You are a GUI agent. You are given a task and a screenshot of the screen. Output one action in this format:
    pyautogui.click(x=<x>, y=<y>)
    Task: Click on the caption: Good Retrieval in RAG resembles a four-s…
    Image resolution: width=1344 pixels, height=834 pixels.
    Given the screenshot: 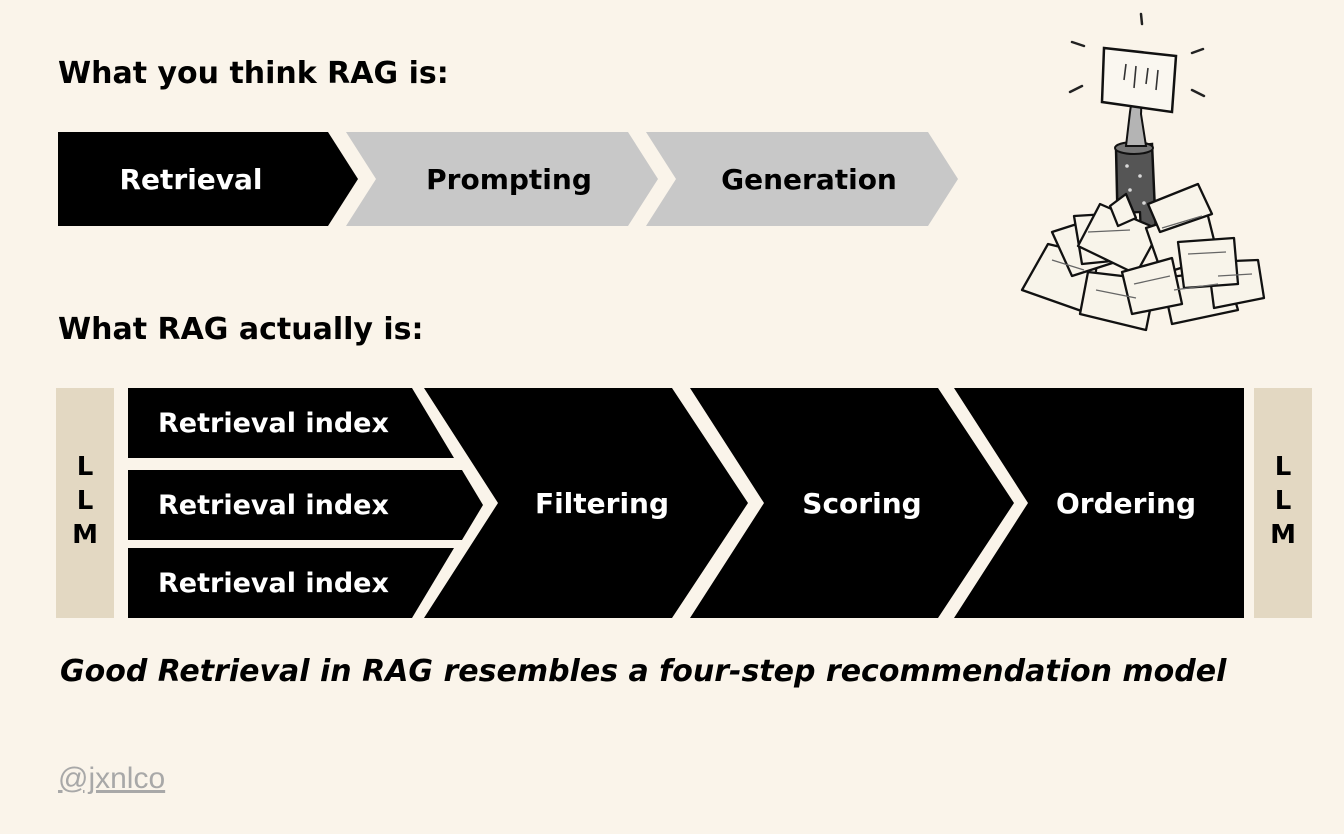 What is the action you would take?
    pyautogui.click(x=643, y=671)
    